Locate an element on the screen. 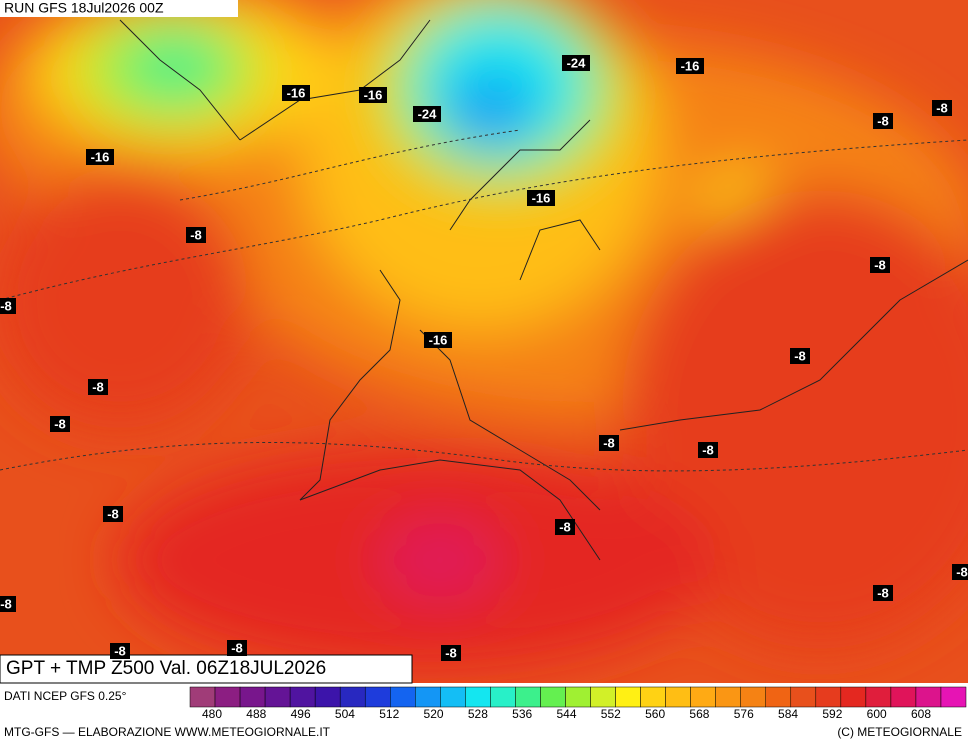 Image resolution: width=968 pixels, height=750 pixels. source: DATI NCEP GFS 0.25° is located at coordinates (65, 696).